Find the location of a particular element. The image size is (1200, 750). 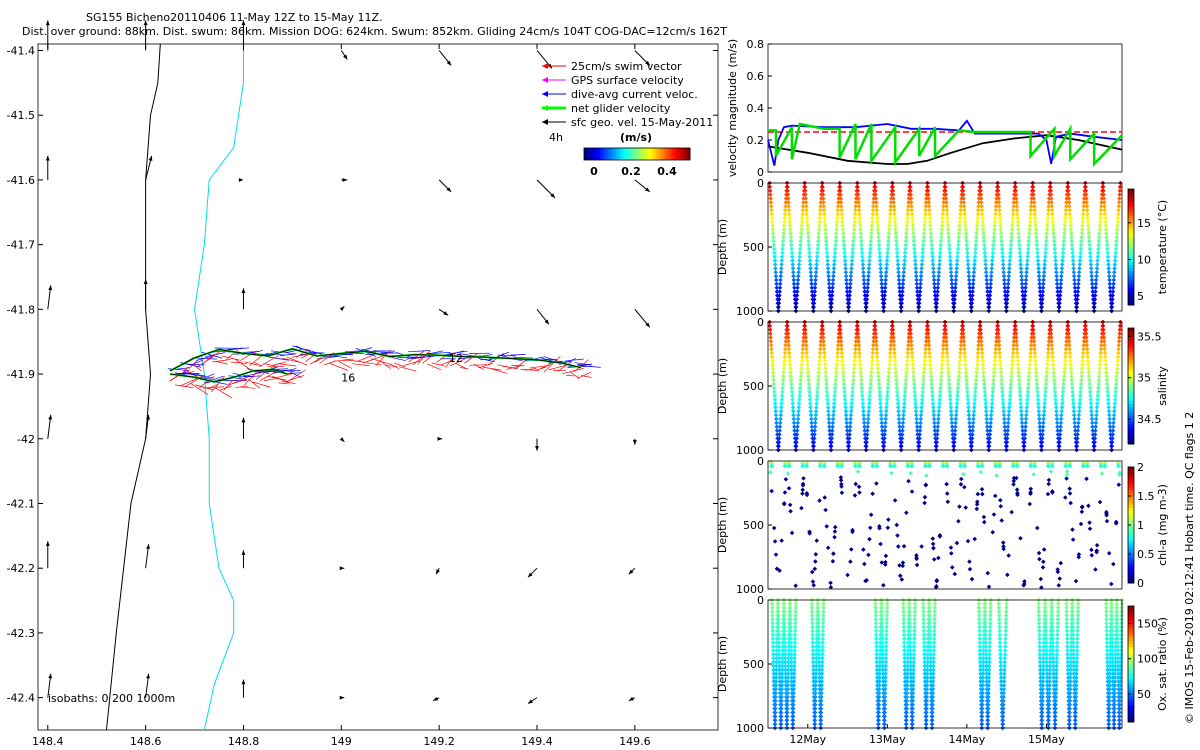

map-x-tick-label: 149 is located at coordinates (341, 741).